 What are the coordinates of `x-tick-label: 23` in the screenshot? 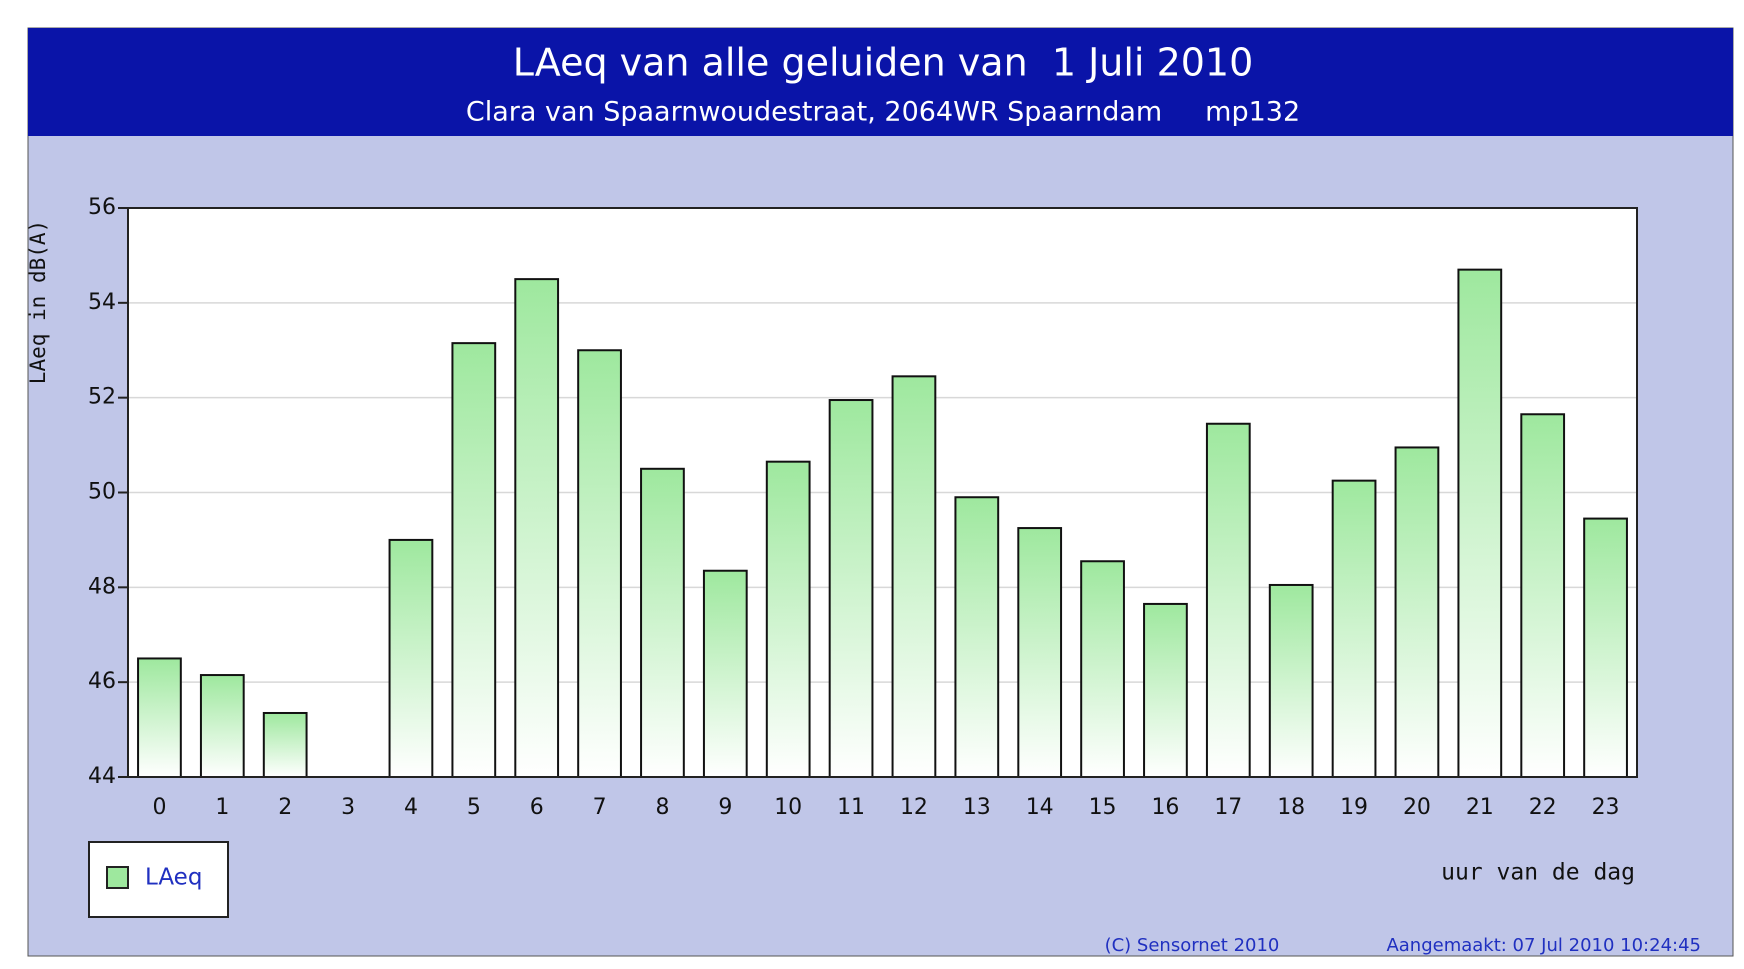 It's located at (1606, 807).